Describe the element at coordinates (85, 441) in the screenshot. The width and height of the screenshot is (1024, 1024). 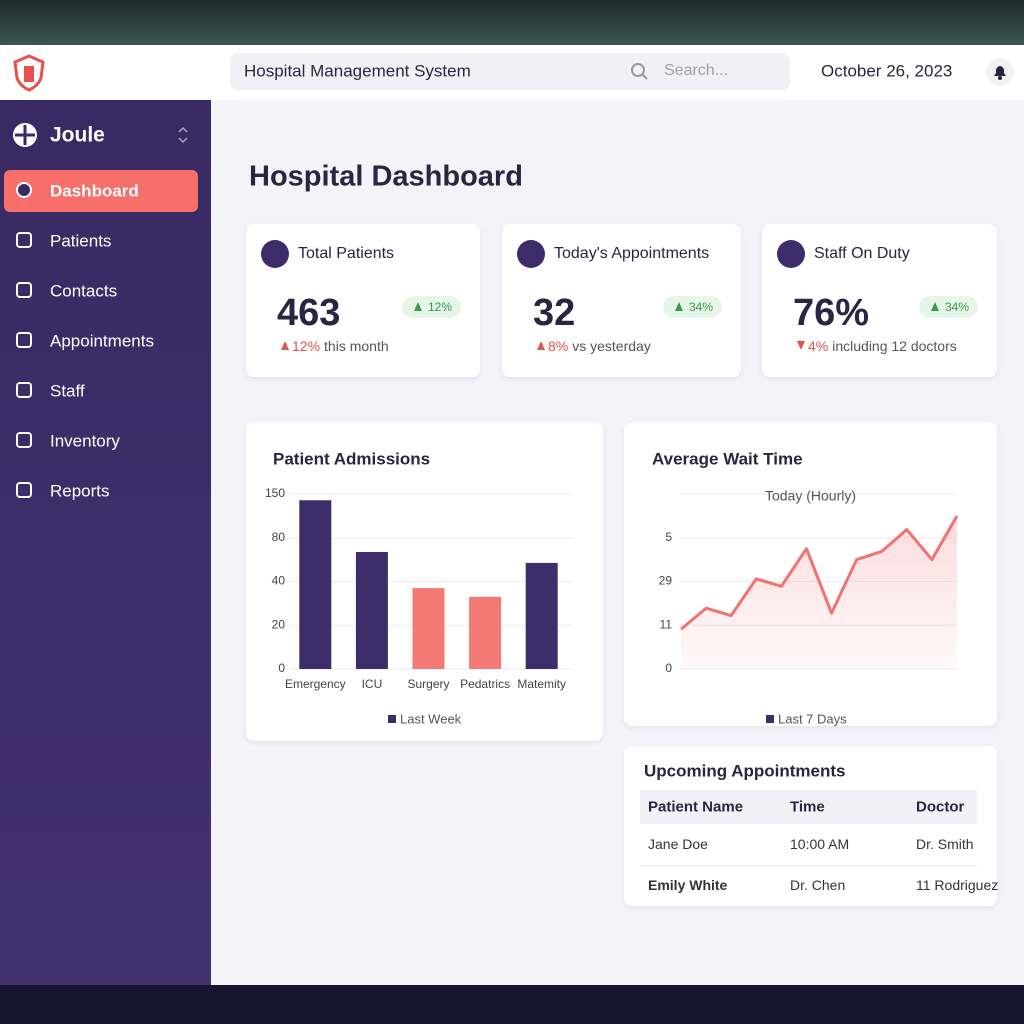
I see `nav-item: Inventory` at that location.